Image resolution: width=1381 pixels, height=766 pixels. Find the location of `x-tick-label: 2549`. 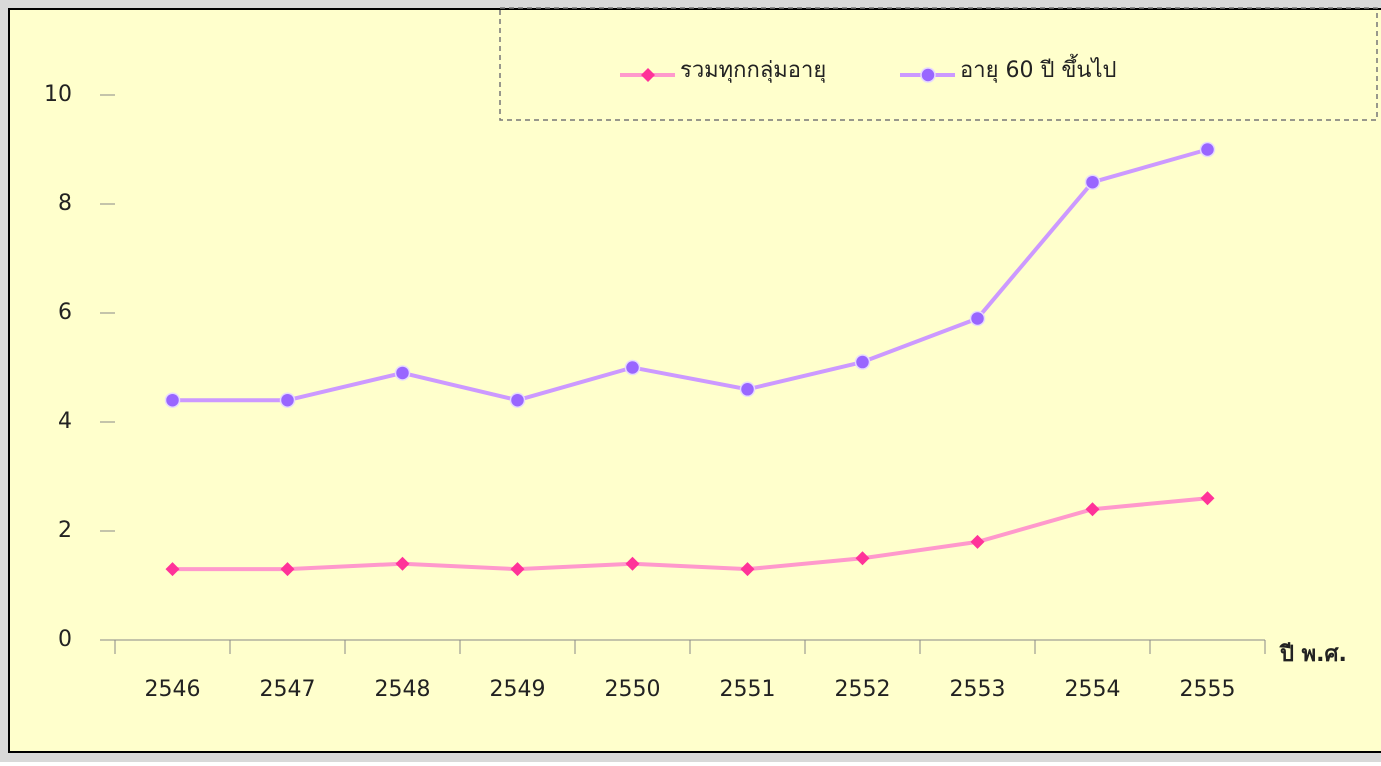

x-tick-label: 2549 is located at coordinates (518, 689).